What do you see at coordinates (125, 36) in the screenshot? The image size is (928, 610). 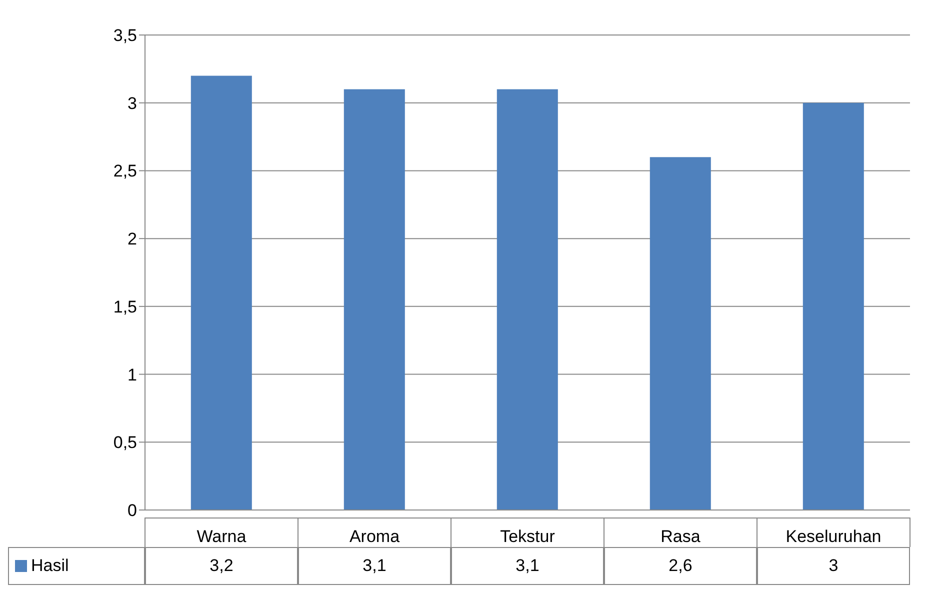 I see `y-tick-label: 3,5` at bounding box center [125, 36].